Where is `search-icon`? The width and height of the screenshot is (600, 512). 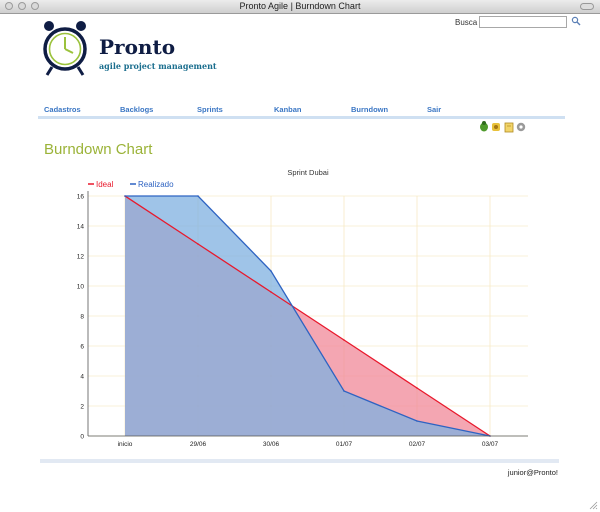 search-icon is located at coordinates (576, 21).